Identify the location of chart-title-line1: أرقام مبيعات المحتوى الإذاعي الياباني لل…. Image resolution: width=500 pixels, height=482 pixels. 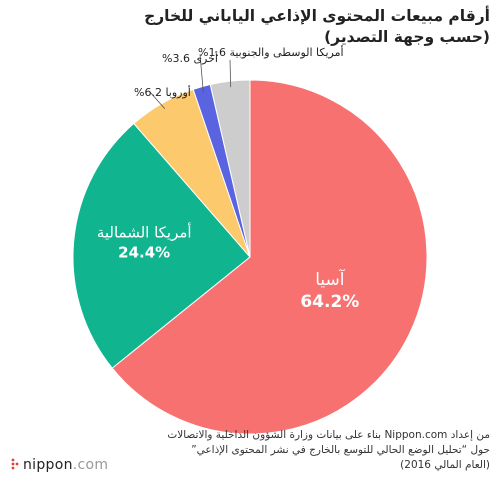
(317, 16).